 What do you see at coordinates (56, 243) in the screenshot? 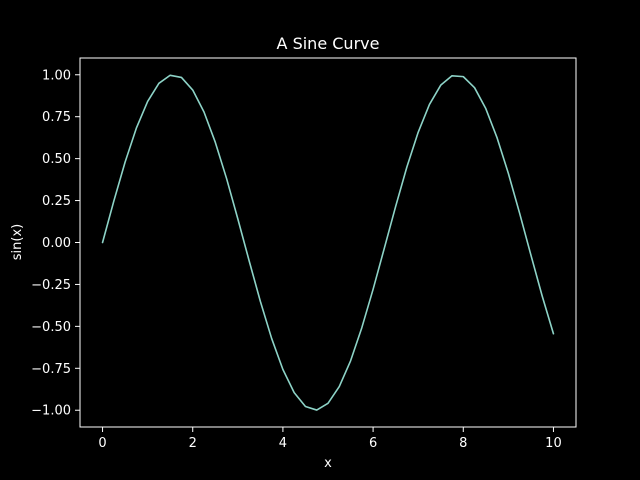
I see `y-tick-label: 0.00` at bounding box center [56, 243].